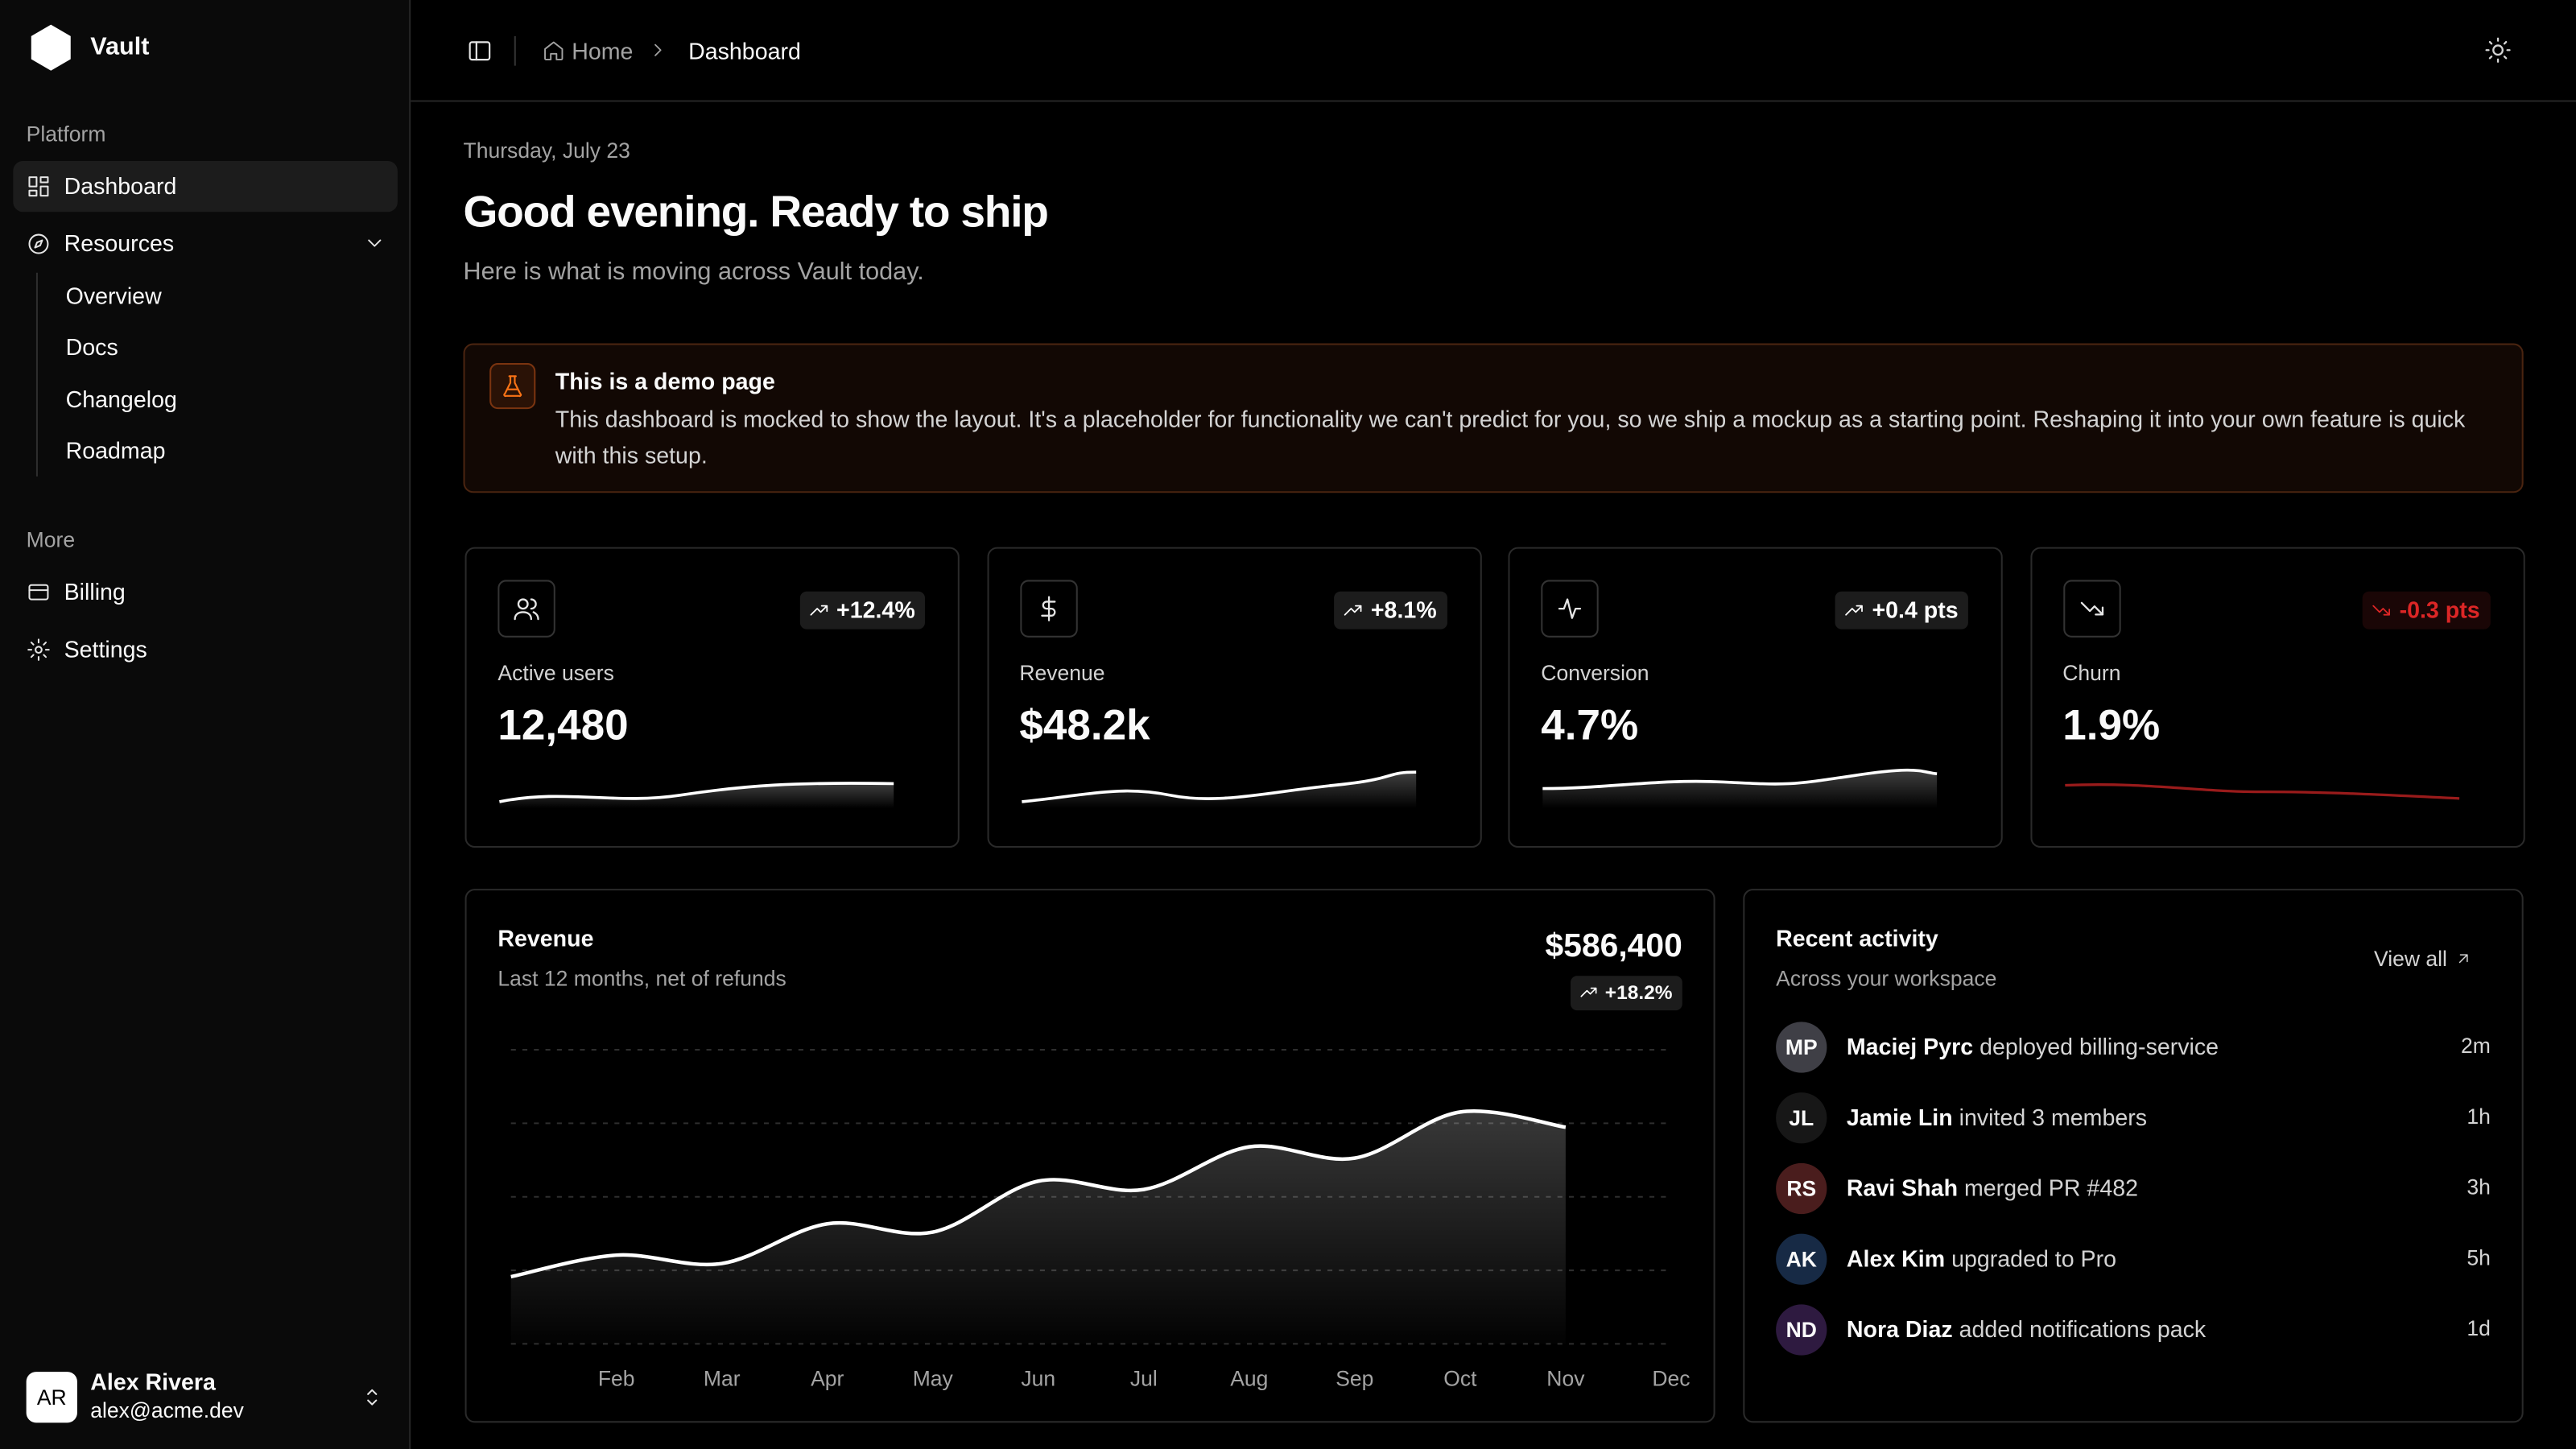 This screenshot has height=1449, width=2576. What do you see at coordinates (51, 539) in the screenshot?
I see `section-label: More` at bounding box center [51, 539].